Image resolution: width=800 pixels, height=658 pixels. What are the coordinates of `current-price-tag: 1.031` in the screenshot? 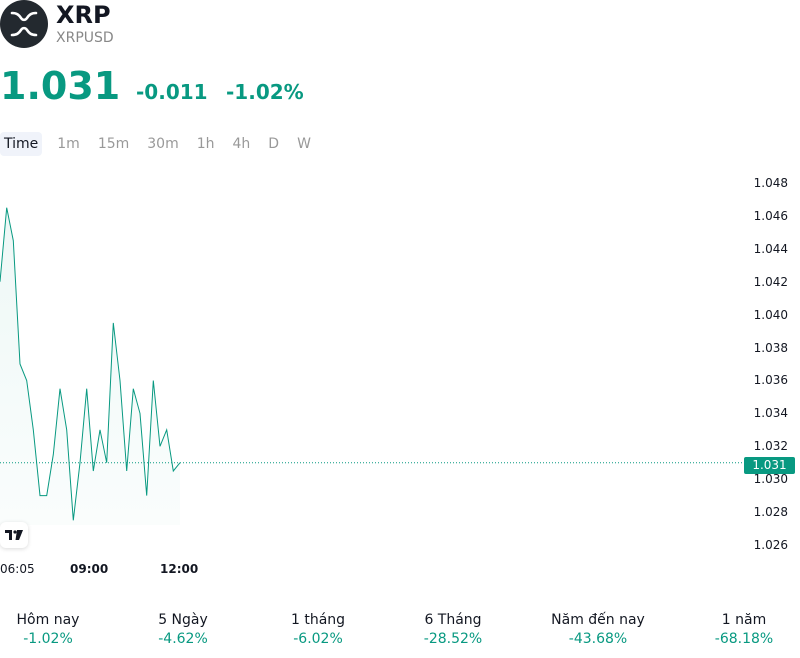 It's located at (769, 465).